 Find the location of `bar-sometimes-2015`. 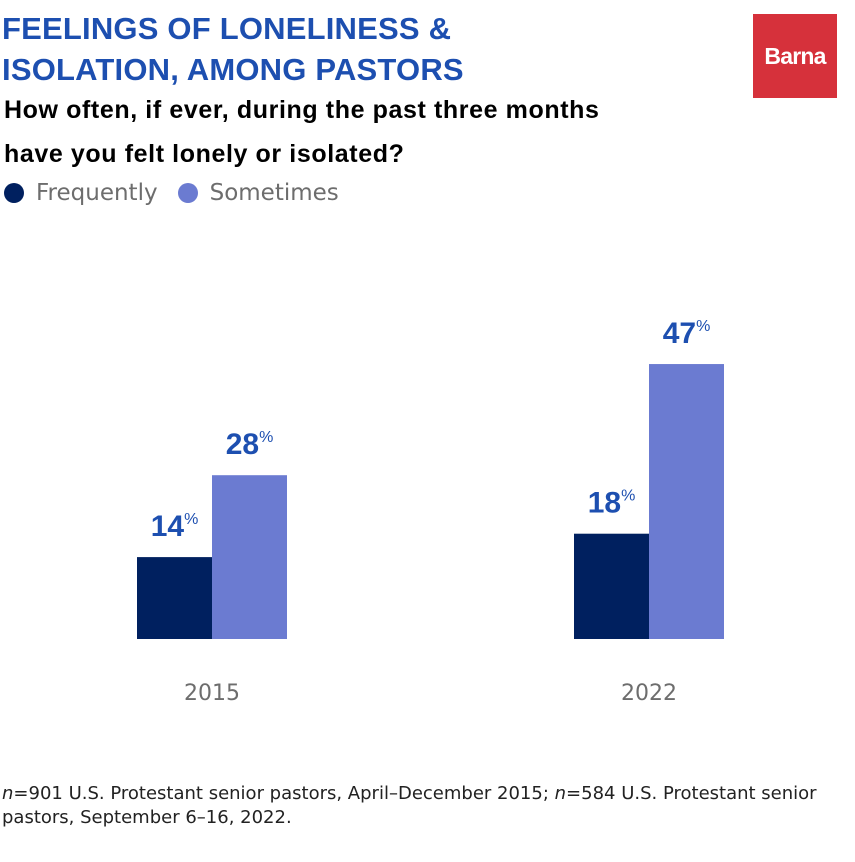

bar-sometimes-2015 is located at coordinates (249, 557).